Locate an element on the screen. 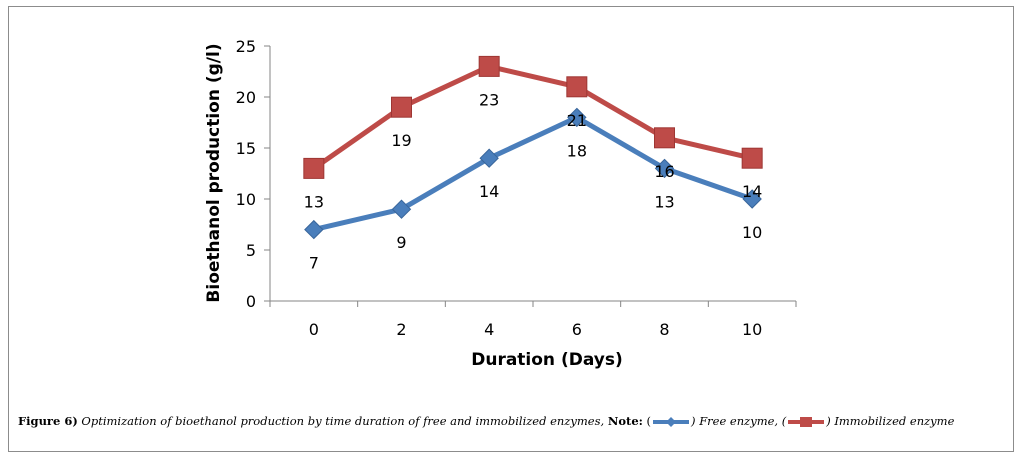 The image size is (1023, 461). data-label-free-enzyme: 10 is located at coordinates (752, 232).